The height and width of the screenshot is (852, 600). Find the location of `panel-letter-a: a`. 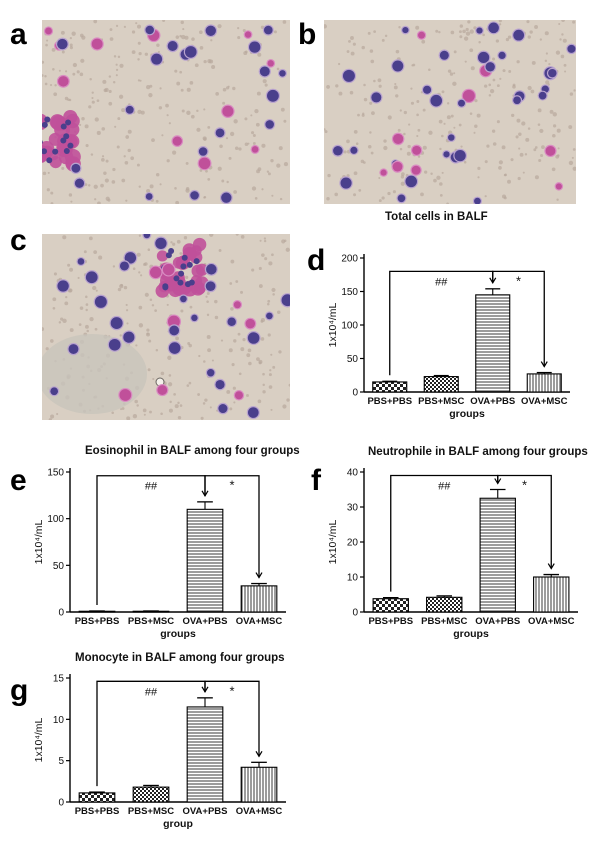

panel-letter-a: a is located at coordinates (18, 34).